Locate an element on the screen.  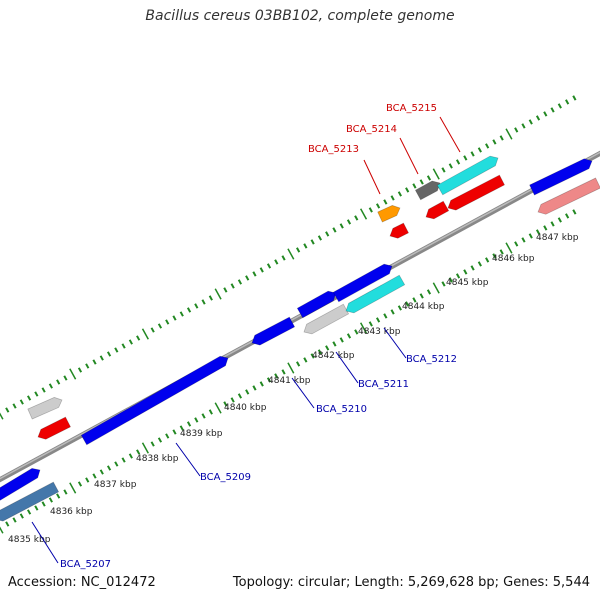
tick-label: 4847 kbp is located at coordinates (557, 238).